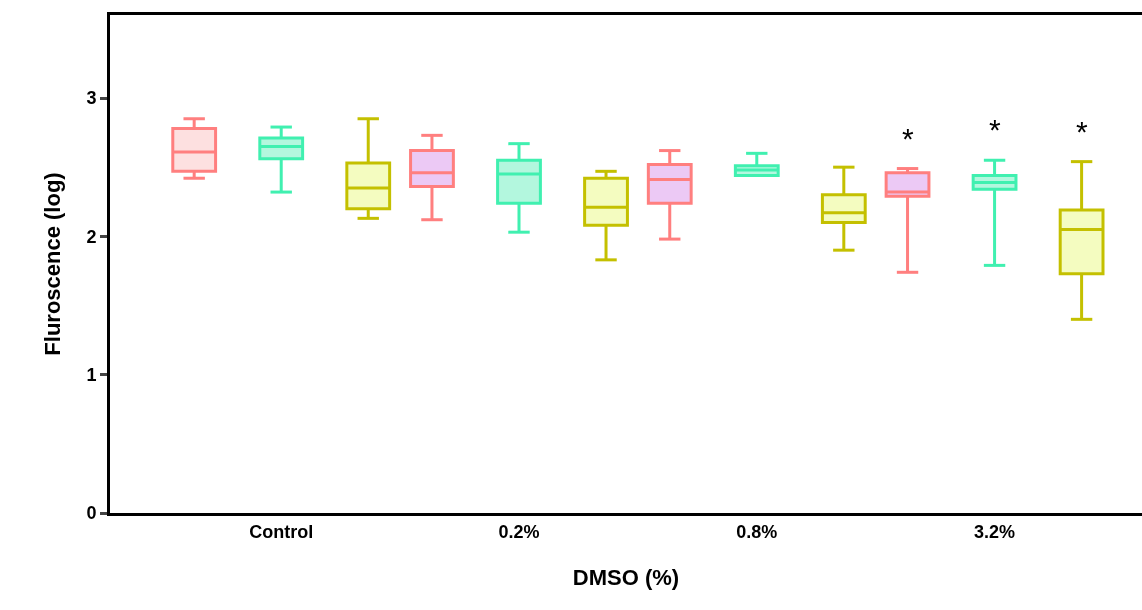  I want to click on y-tick-label: 1, so click(91, 374).